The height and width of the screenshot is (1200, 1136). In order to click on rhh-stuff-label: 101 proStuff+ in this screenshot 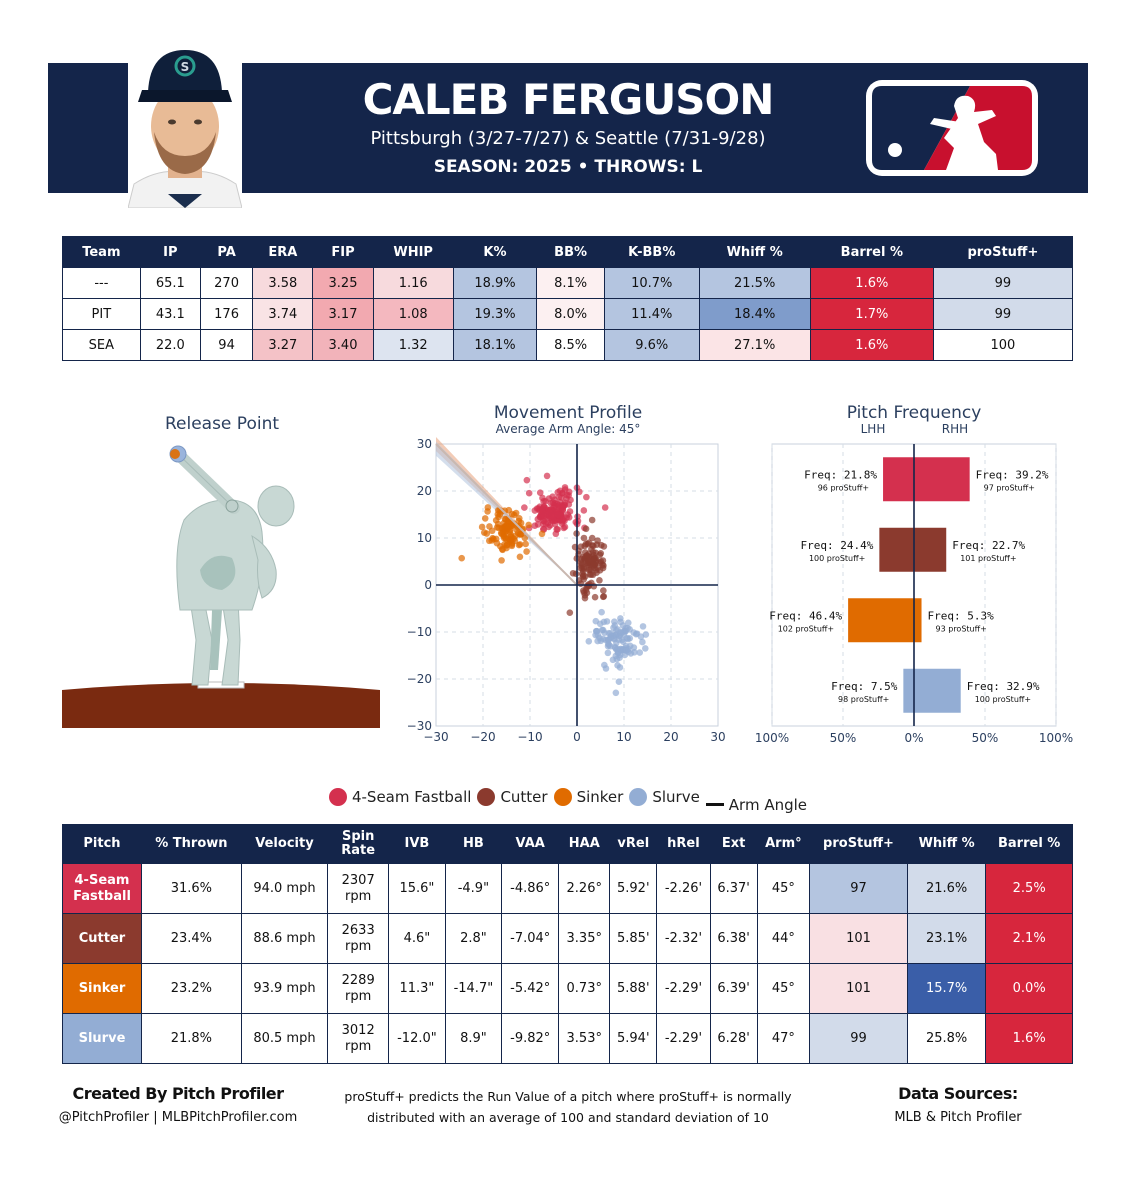, I will do `click(988, 558)`.